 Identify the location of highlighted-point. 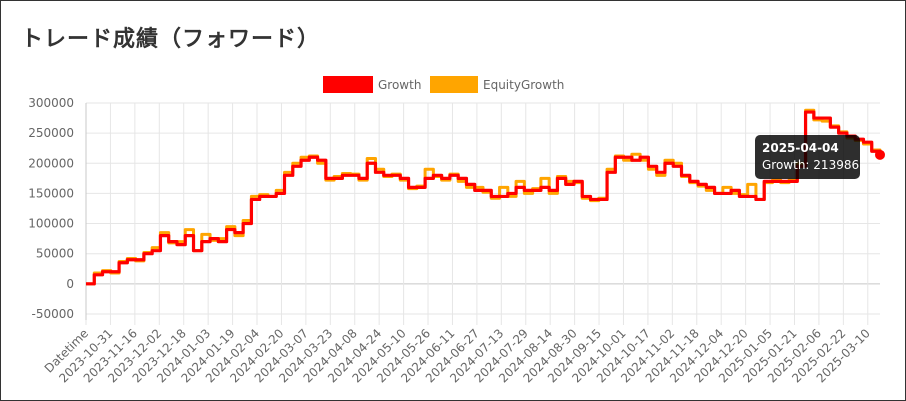
(880, 154).